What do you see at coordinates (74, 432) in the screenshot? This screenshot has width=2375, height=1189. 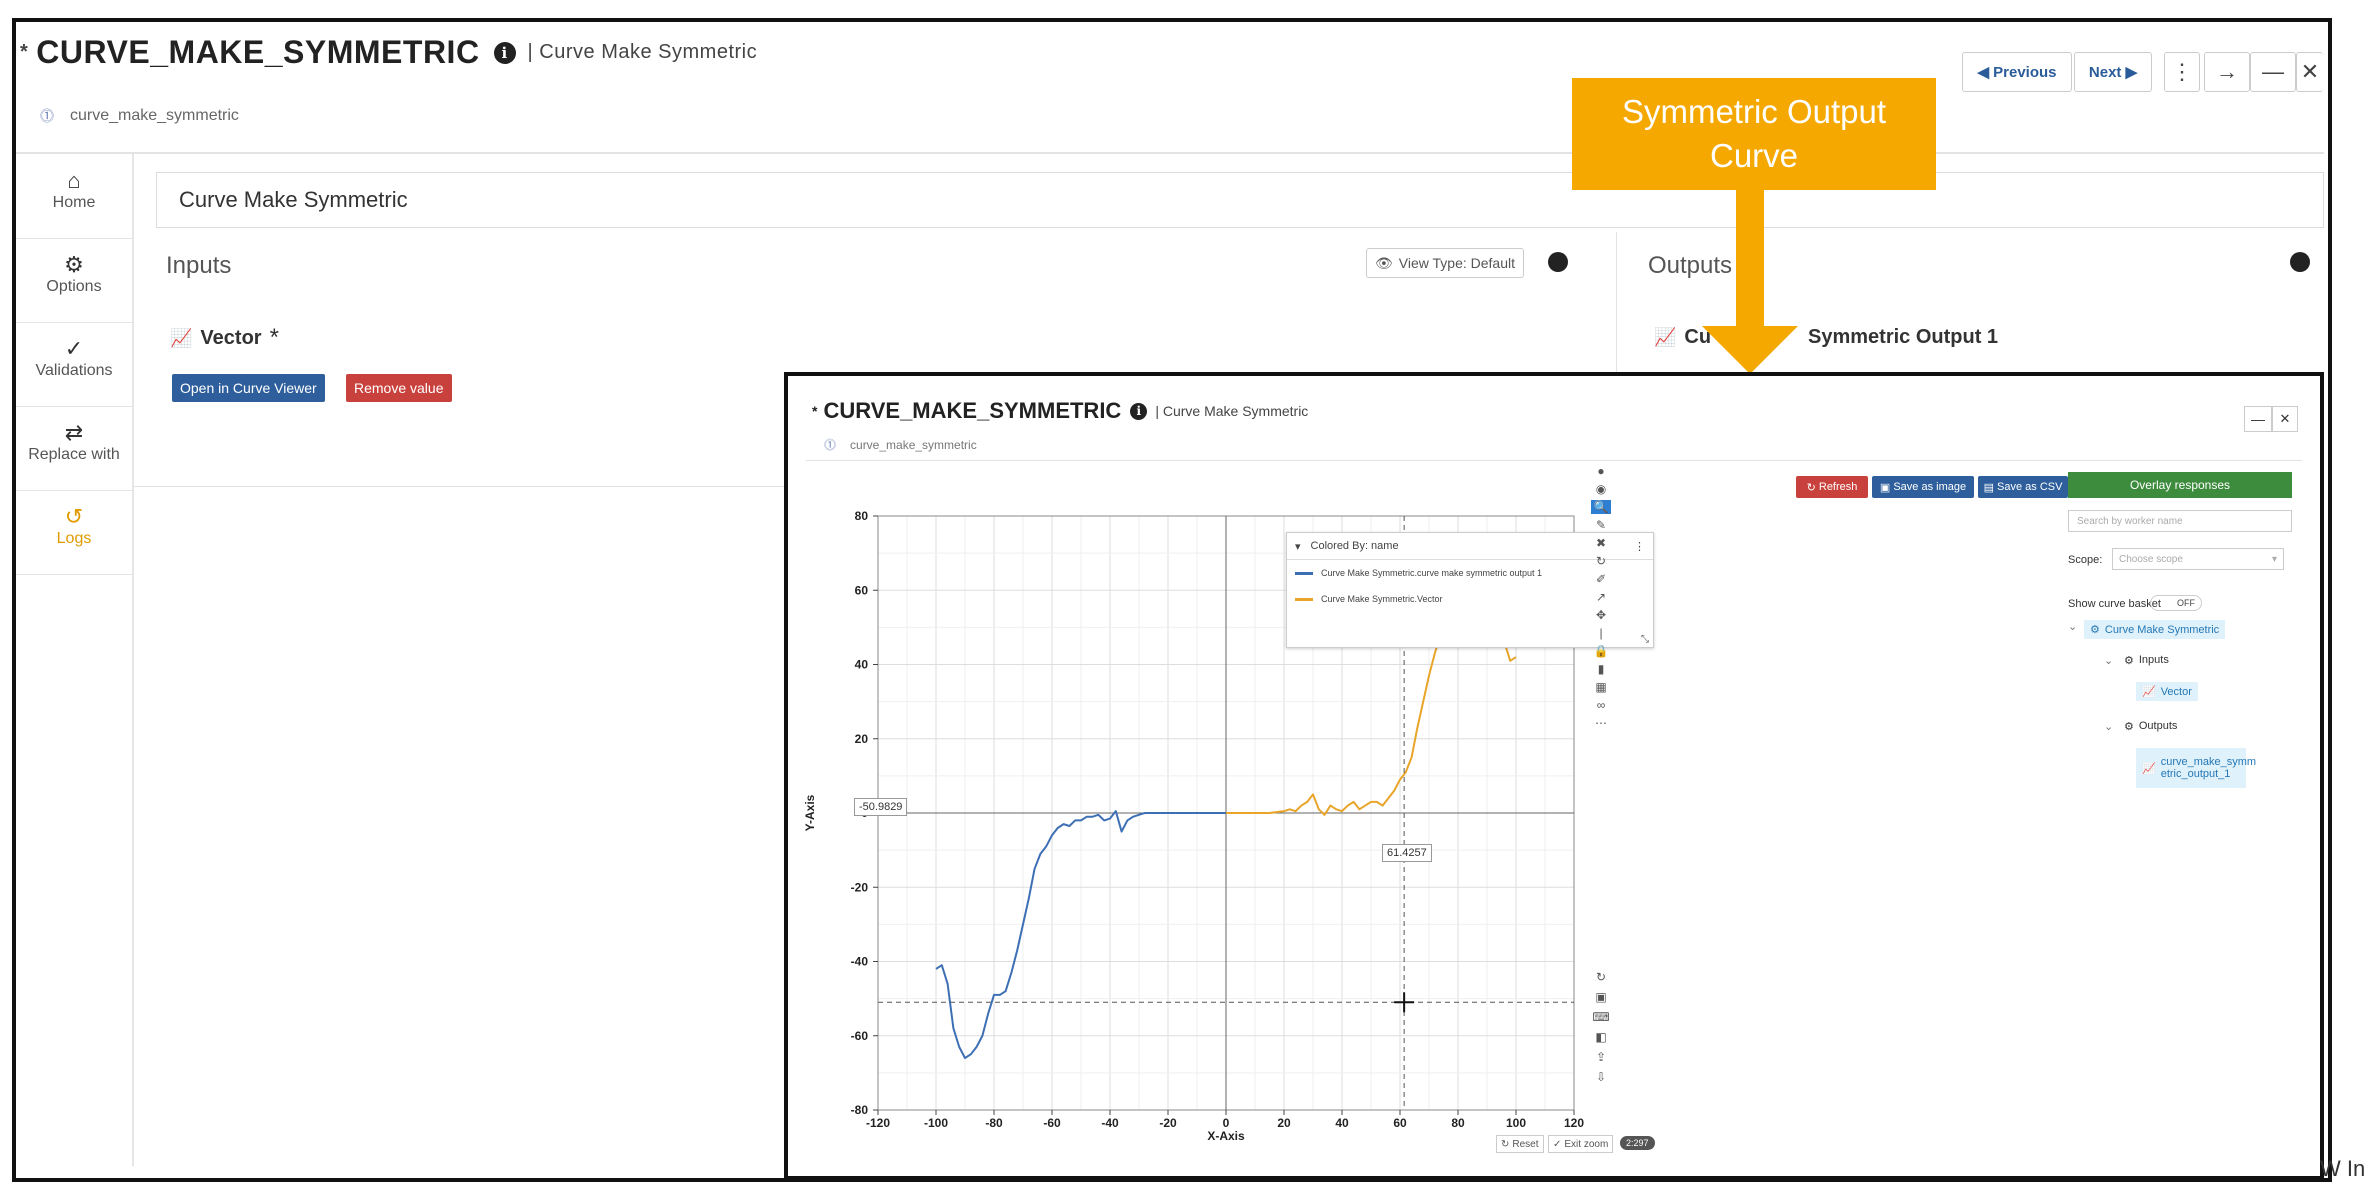 I see `swap-arrows-icon: ⇄` at bounding box center [74, 432].